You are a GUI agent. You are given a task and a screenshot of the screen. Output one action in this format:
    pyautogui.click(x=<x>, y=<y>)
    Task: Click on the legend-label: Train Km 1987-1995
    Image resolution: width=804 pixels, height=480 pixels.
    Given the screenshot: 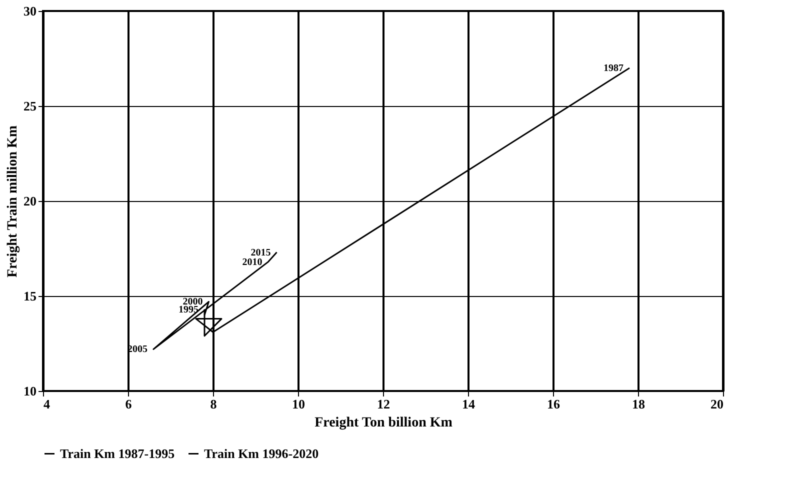 What is the action you would take?
    pyautogui.click(x=118, y=453)
    